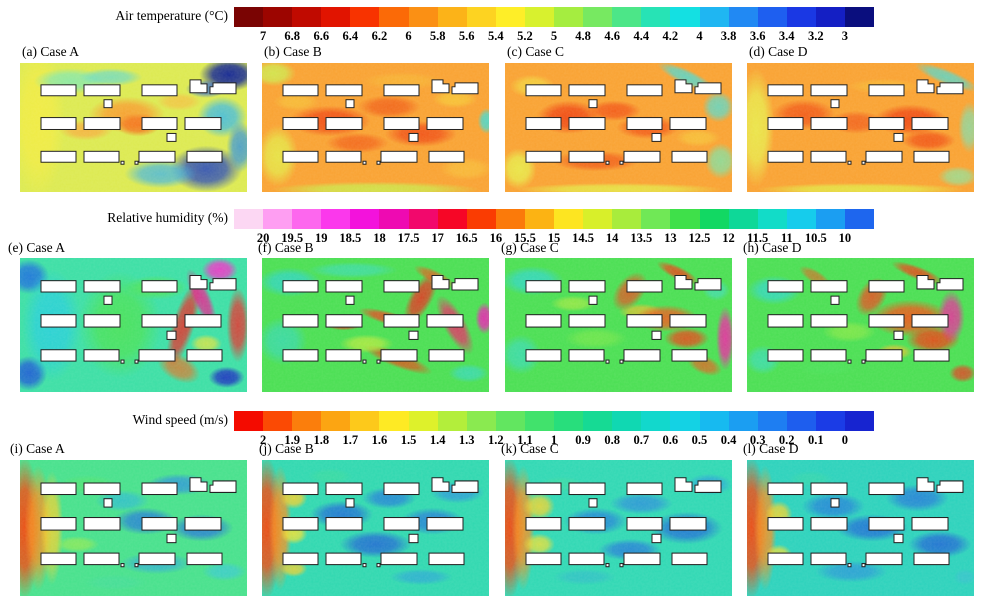  Describe the element at coordinates (36, 247) in the screenshot. I see `panel-label: (e) Case A` at that location.